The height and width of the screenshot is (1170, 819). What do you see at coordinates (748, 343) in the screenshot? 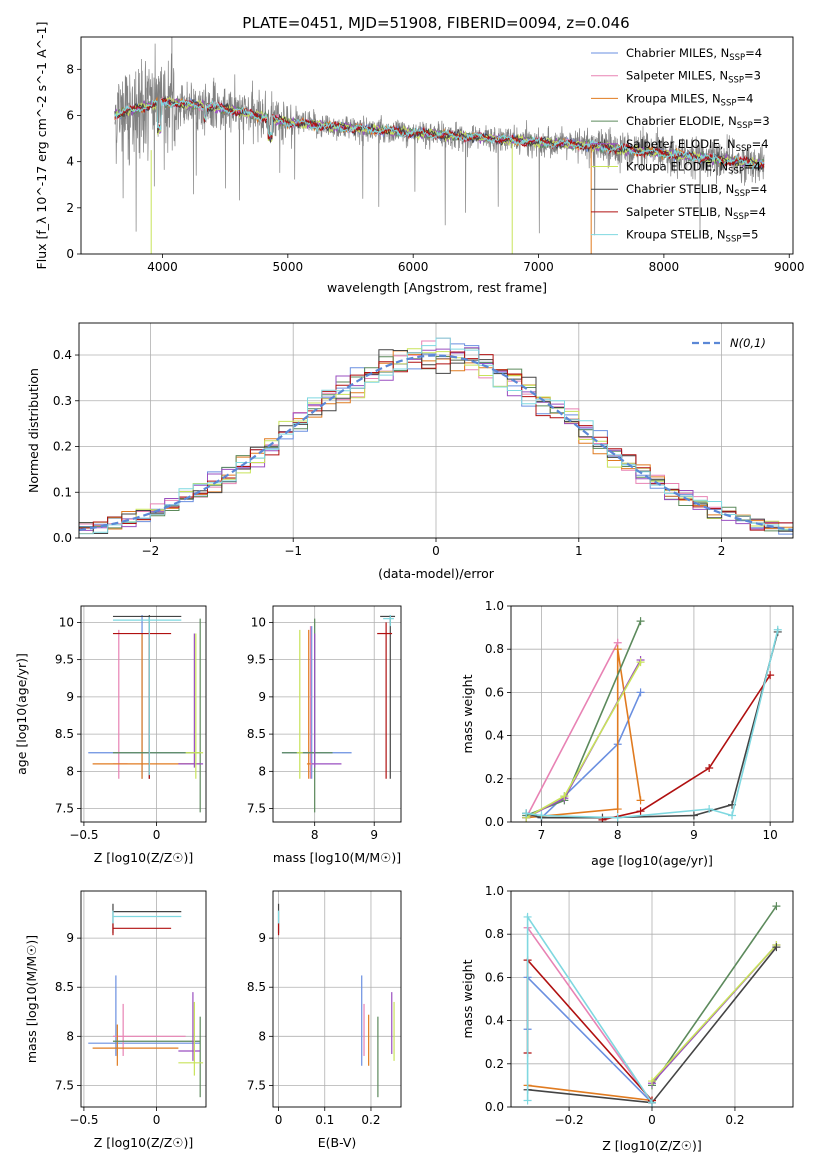
I see `legend-label: N(0,1)` at bounding box center [748, 343].